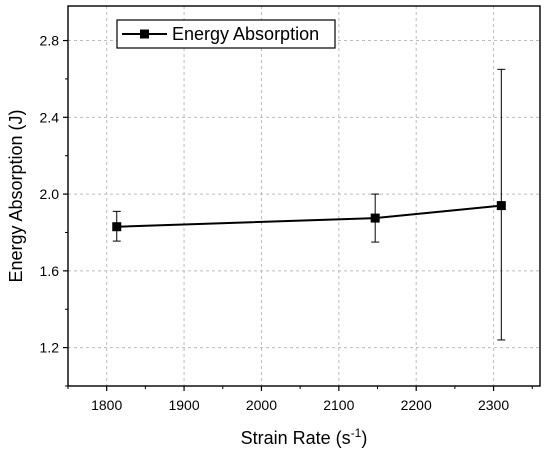 The height and width of the screenshot is (454, 550). I want to click on legend: Energy Absorption, so click(226, 34).